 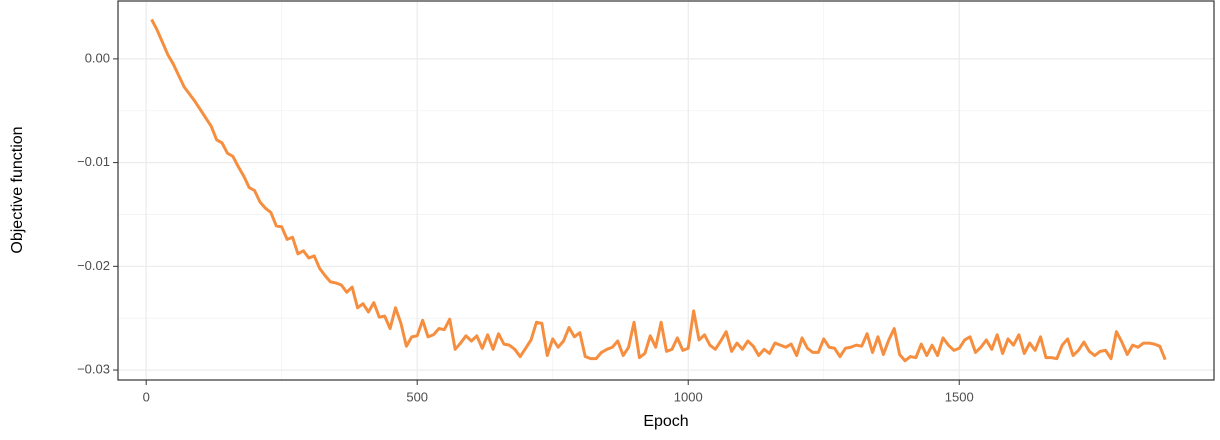 I want to click on x-tick-label: 500, so click(x=417, y=396).